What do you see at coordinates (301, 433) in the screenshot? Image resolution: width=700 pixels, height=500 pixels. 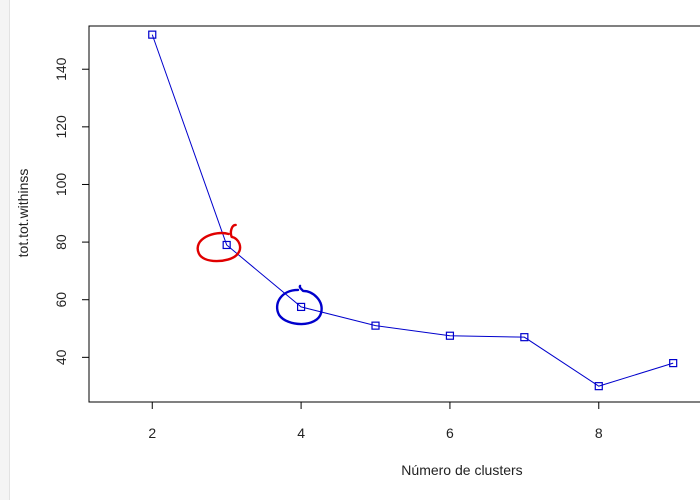 I see `x-tick-label-4: 4` at bounding box center [301, 433].